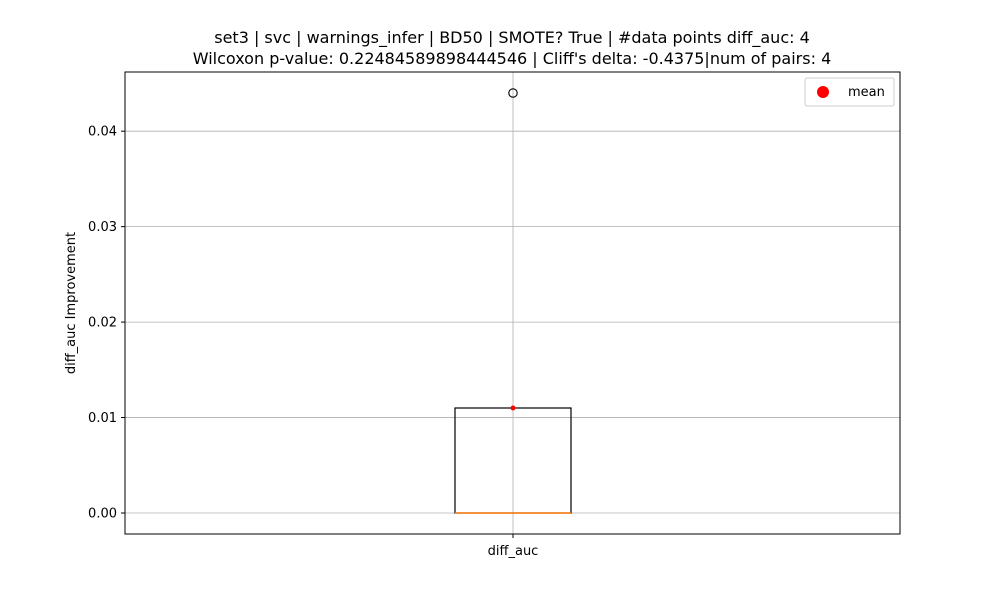 The width and height of the screenshot is (1000, 600). I want to click on y-tick-label: 0.01, so click(102, 418).